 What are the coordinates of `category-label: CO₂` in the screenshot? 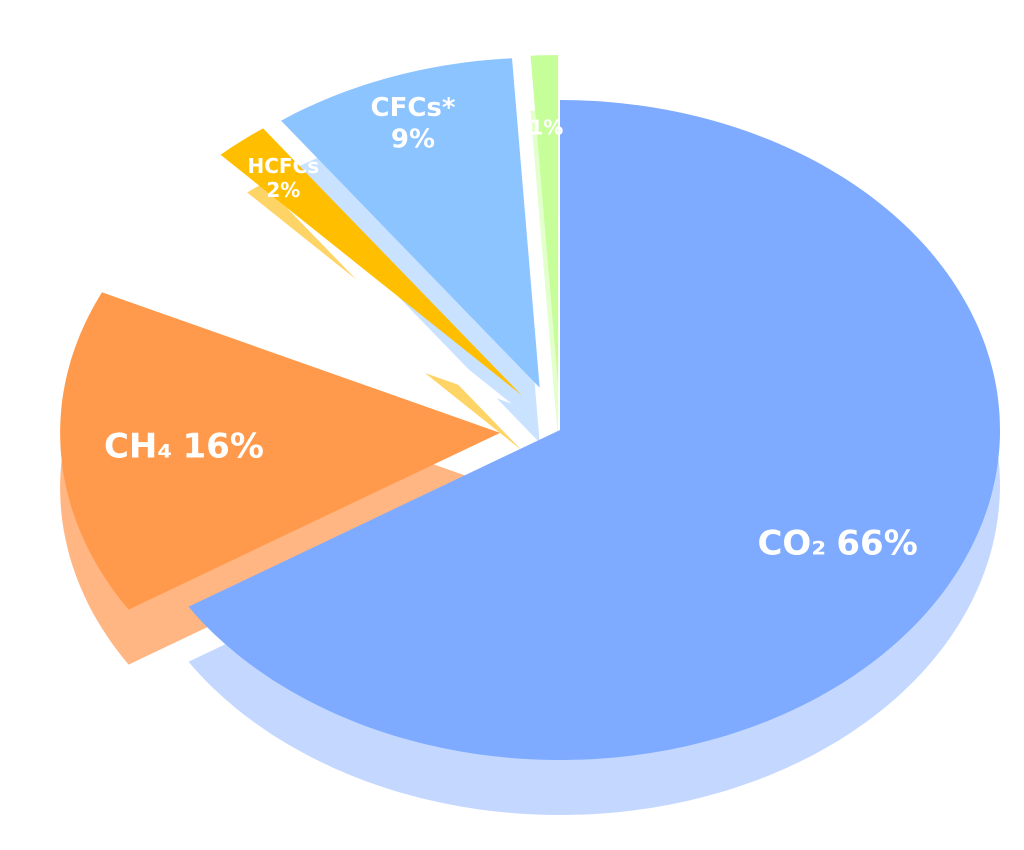 It's located at (791, 543).